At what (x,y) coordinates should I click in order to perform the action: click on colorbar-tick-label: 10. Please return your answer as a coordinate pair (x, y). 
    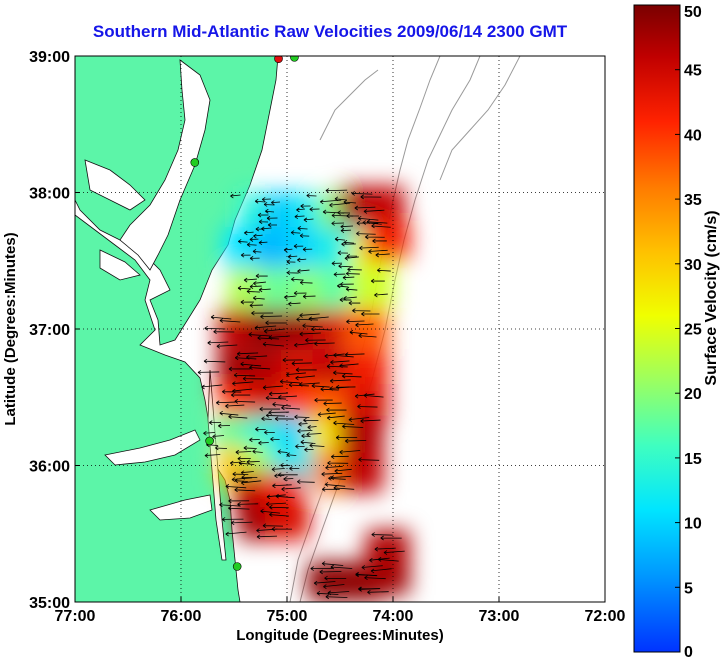
    Looking at the image, I should click on (693, 524).